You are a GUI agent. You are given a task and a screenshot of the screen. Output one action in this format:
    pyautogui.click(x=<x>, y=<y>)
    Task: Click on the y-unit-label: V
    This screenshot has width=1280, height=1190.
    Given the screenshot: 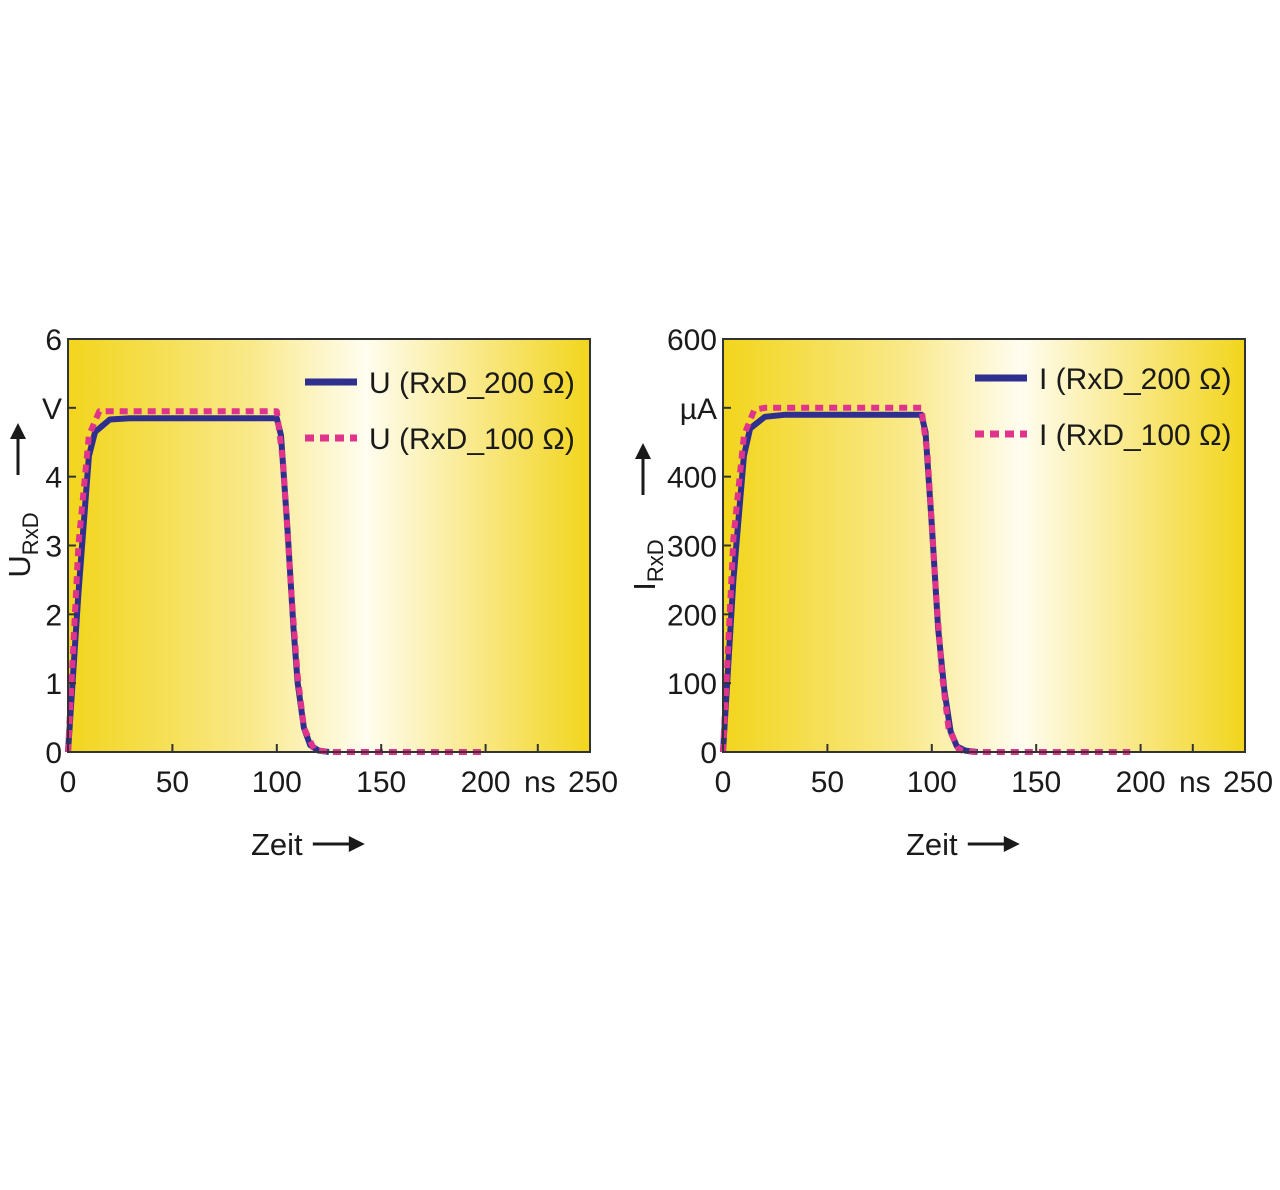 What is the action you would take?
    pyautogui.click(x=52, y=409)
    